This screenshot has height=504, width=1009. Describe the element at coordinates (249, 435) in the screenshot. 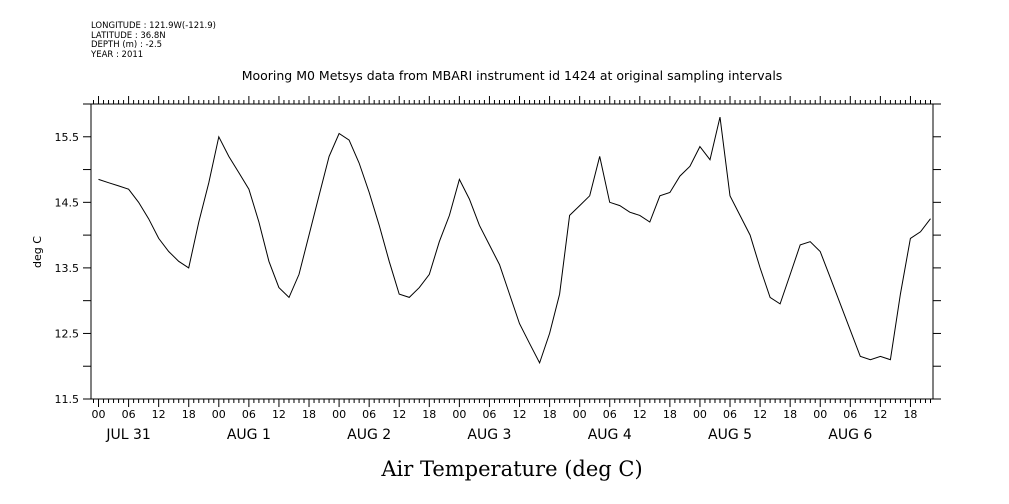

I see `x-day-label: AUG 1` at that location.